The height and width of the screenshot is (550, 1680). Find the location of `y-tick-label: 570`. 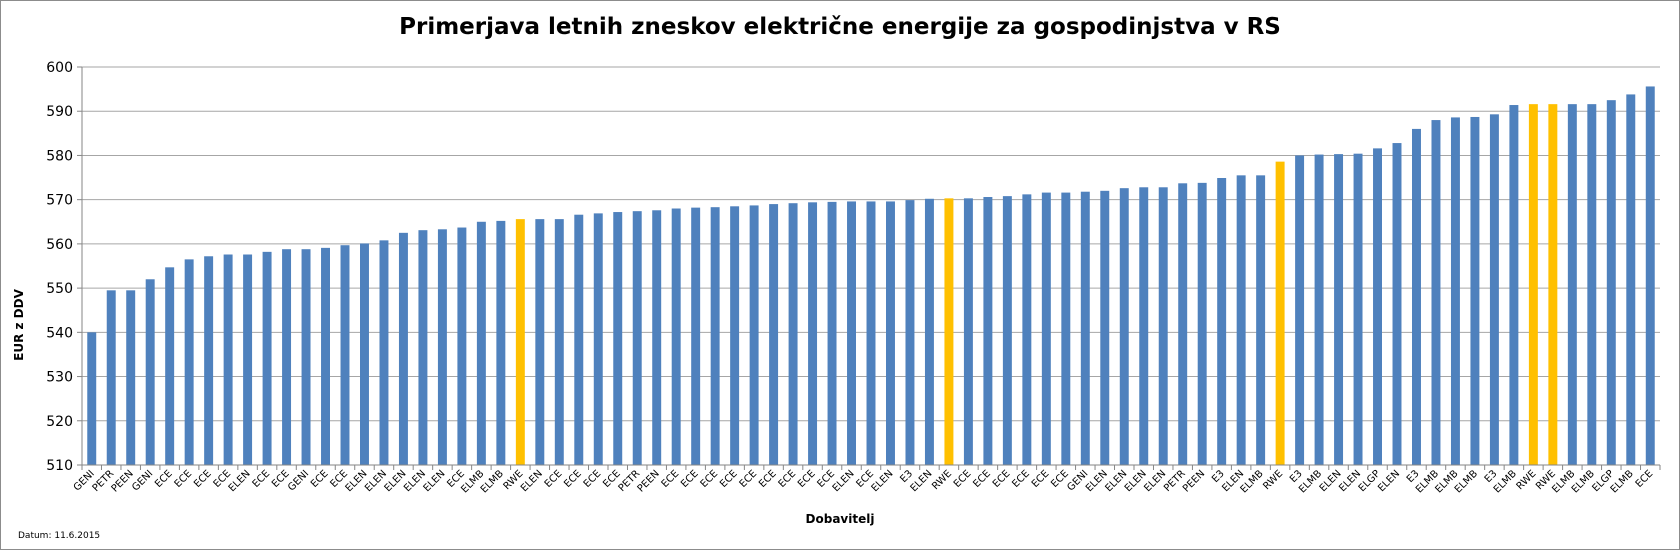

y-tick-label: 570 is located at coordinates (59, 201).